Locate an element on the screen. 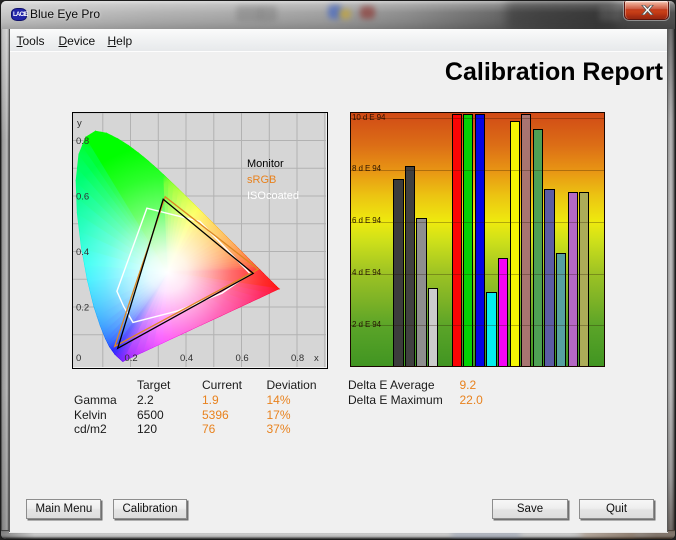 This screenshot has height=540, width=676. svg-text: ISOcoated is located at coordinates (273, 196).